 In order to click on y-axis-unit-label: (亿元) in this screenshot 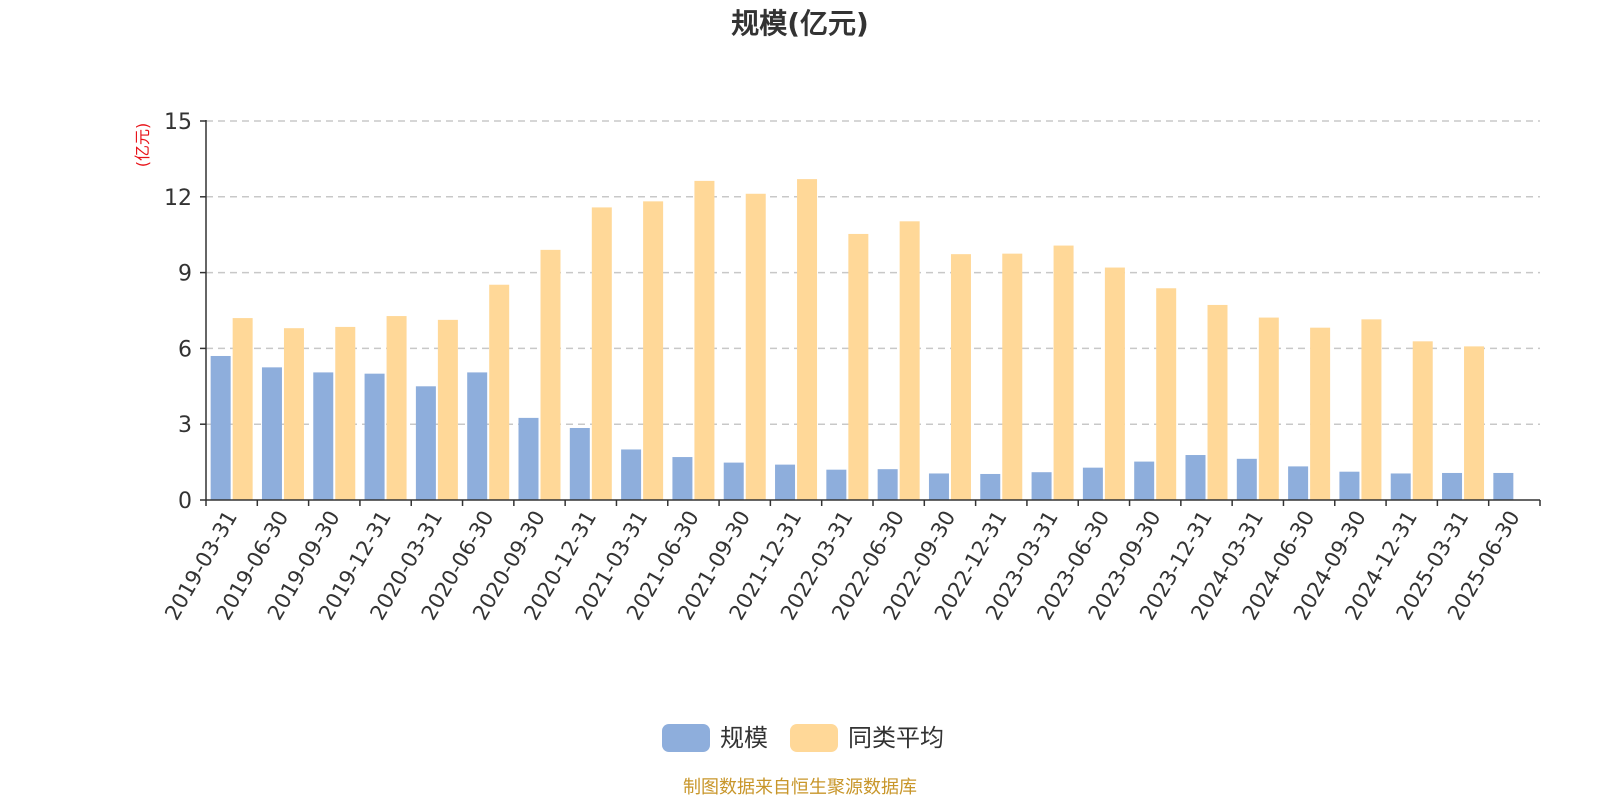, I will do `click(142, 145)`.